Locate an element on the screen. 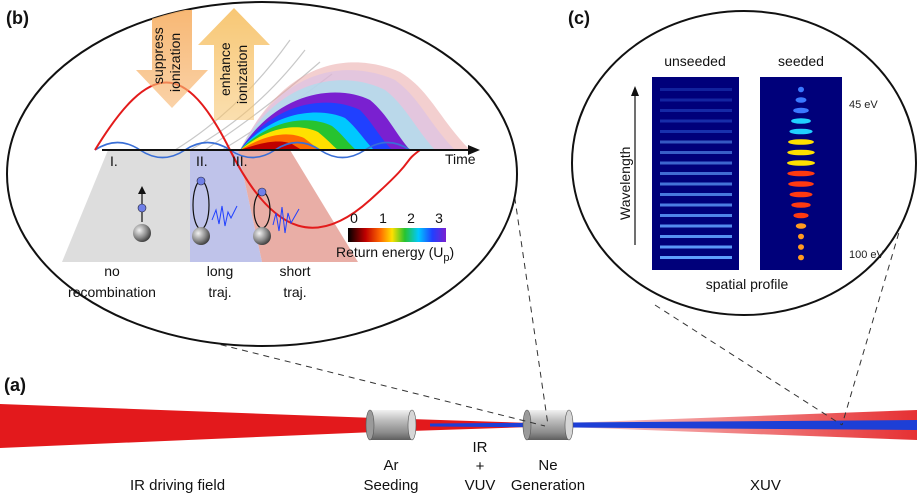  colorbar-tick-2: 2 is located at coordinates (411, 218).